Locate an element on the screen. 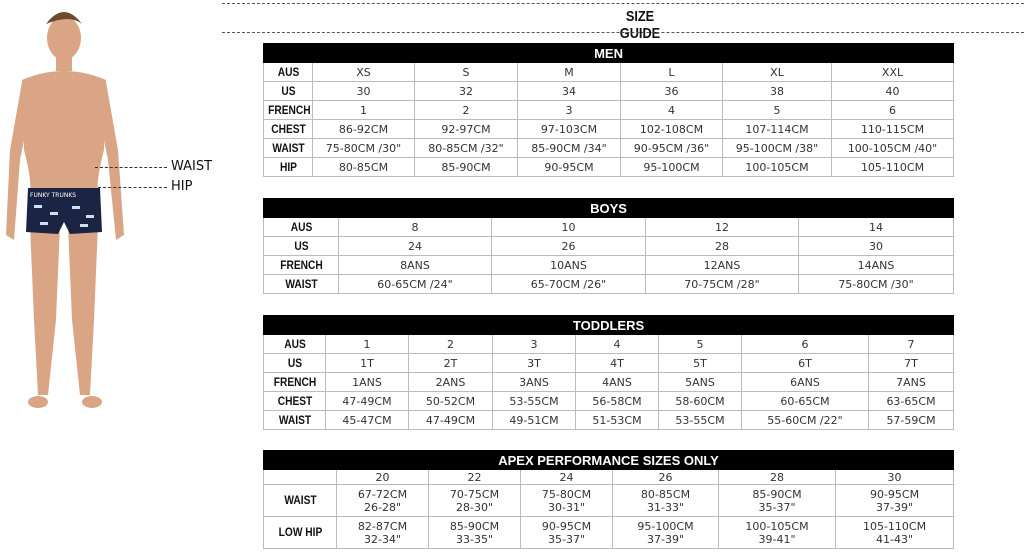  table-cell: 65-70CM /26" is located at coordinates (568, 284).